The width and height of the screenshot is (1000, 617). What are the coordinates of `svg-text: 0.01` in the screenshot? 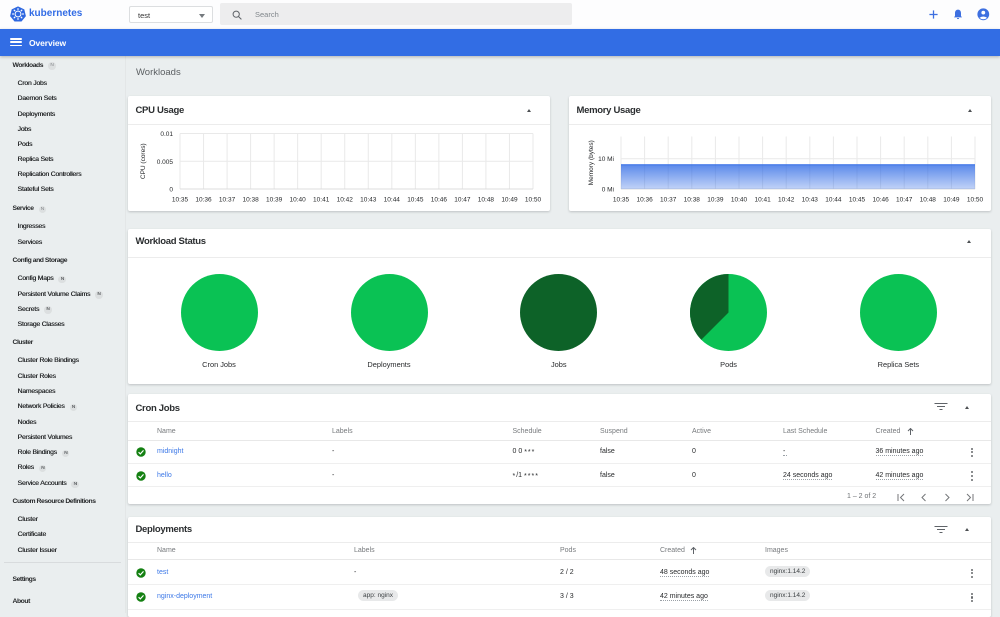 It's located at (166, 134).